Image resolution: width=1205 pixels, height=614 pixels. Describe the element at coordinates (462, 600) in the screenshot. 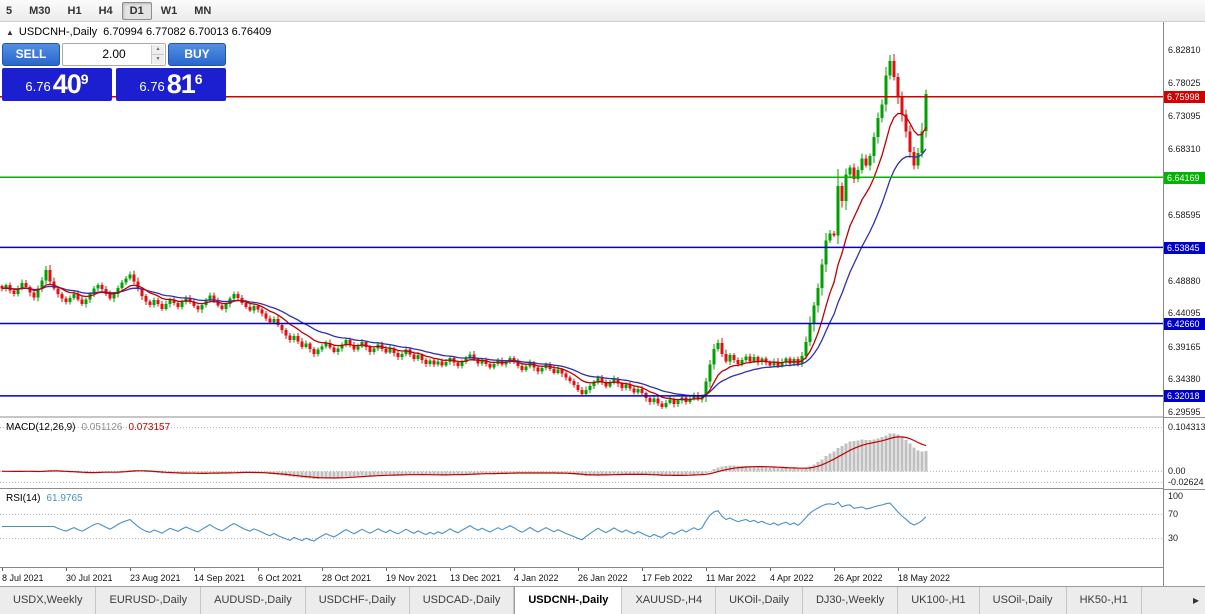

I see `tab-usdcad-daily: USDCAD-,Daily` at that location.